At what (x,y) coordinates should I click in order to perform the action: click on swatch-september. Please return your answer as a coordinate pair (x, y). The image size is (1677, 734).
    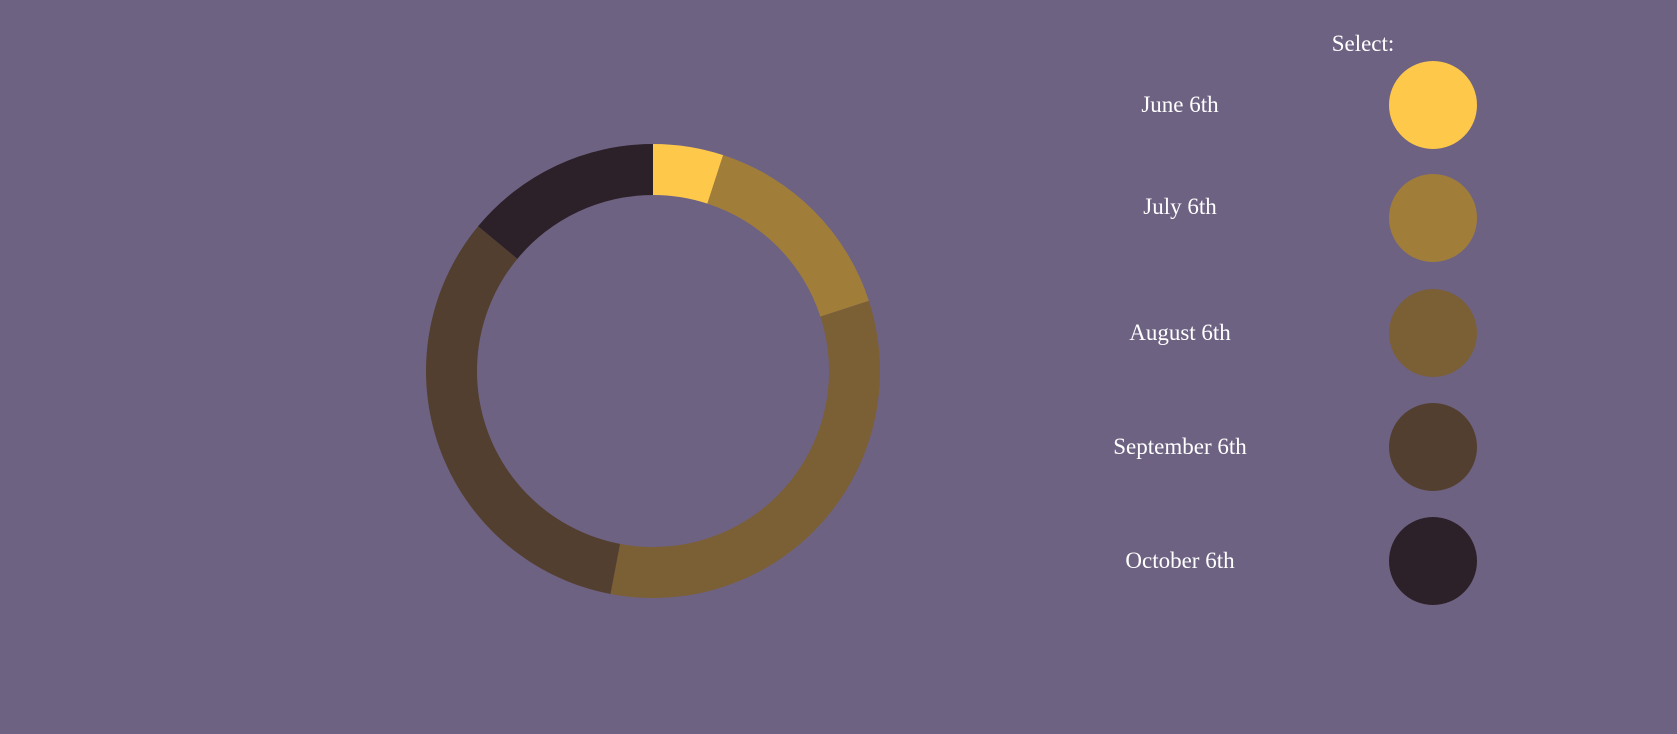
    Looking at the image, I should click on (1433, 447).